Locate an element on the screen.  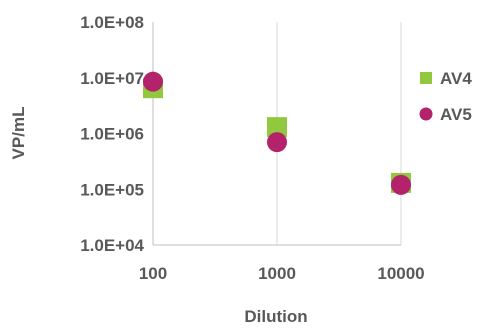
y-tick-label: 1.0E+07 is located at coordinates (112, 78).